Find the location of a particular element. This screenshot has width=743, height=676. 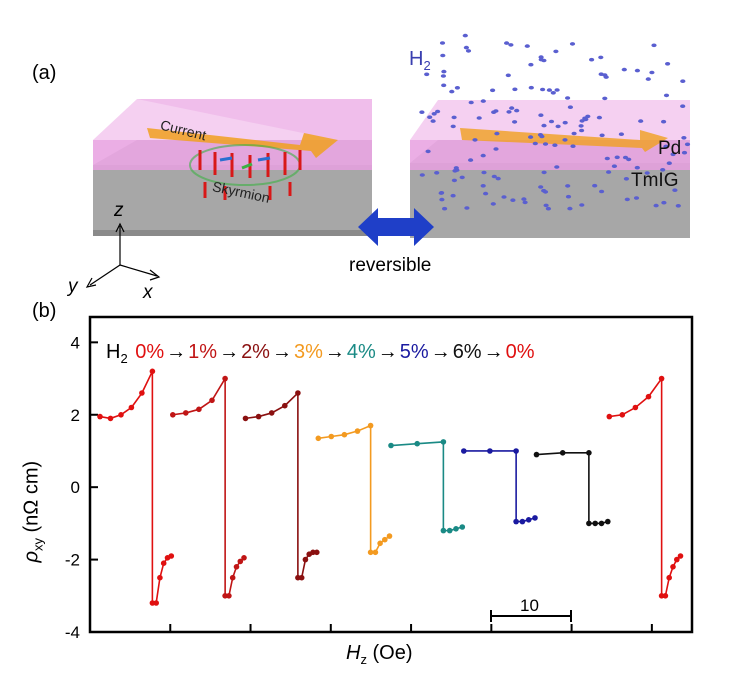

sequence-step: 0% is located at coordinates (520, 352).